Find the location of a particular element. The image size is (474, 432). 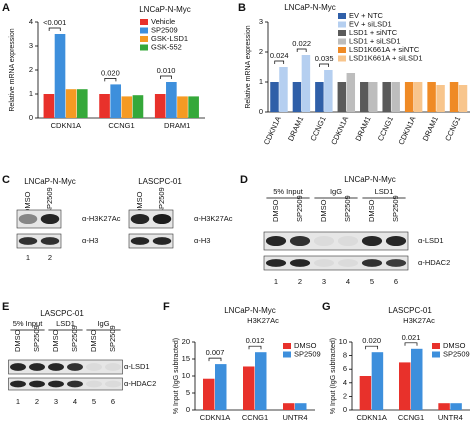

p-value: 0.020 is located at coordinates (371, 340).